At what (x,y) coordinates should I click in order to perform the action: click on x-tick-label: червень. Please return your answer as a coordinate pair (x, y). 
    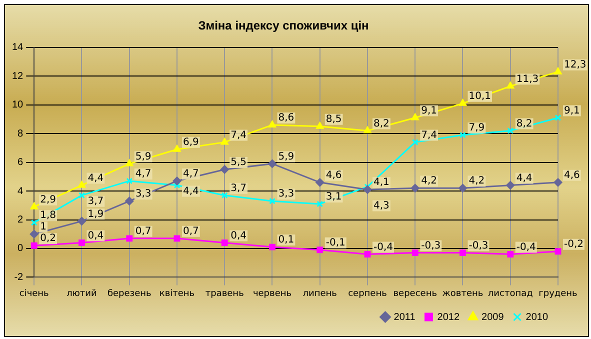
    Looking at the image, I should click on (272, 293).